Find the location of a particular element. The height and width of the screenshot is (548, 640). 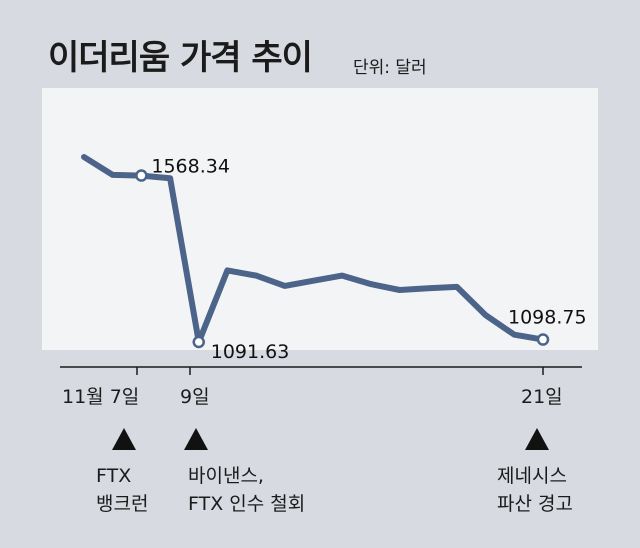

x-tick-label: 9일 is located at coordinates (195, 397).